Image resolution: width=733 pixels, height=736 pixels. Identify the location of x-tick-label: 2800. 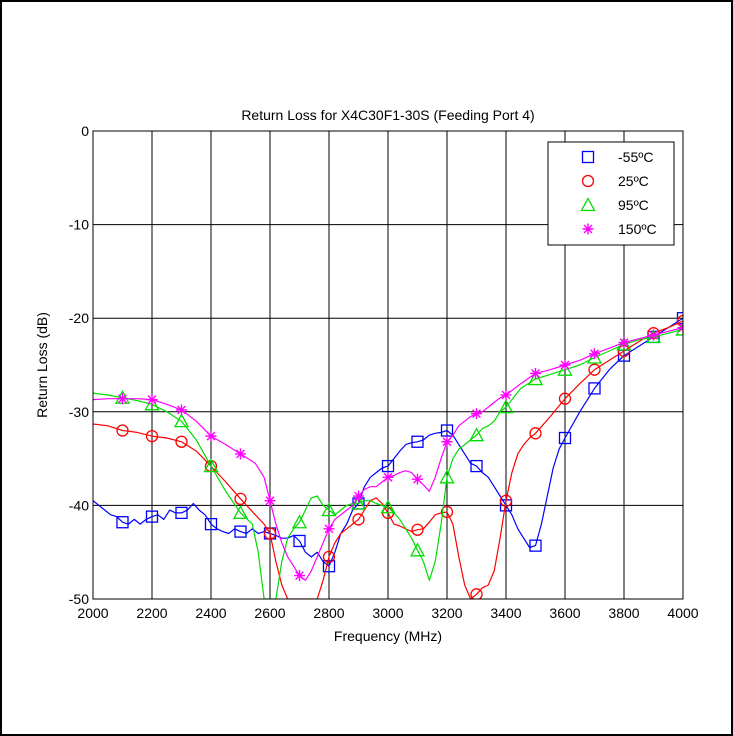
(328, 613).